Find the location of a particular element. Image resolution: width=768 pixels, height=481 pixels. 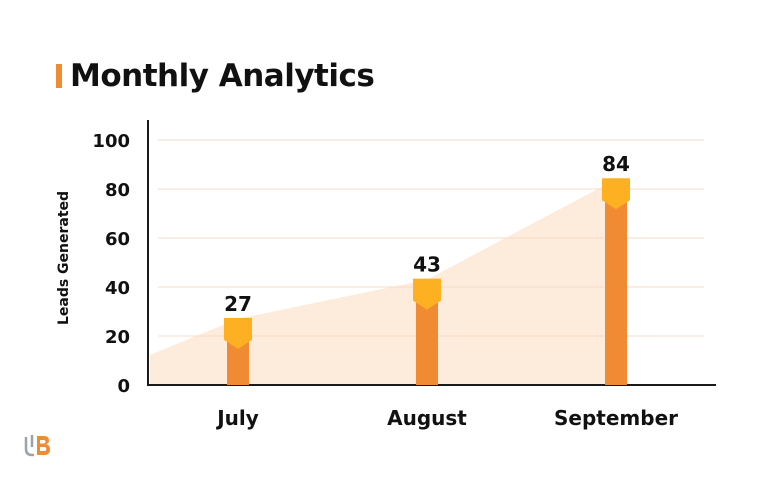

x-tick-label: August is located at coordinates (427, 418).